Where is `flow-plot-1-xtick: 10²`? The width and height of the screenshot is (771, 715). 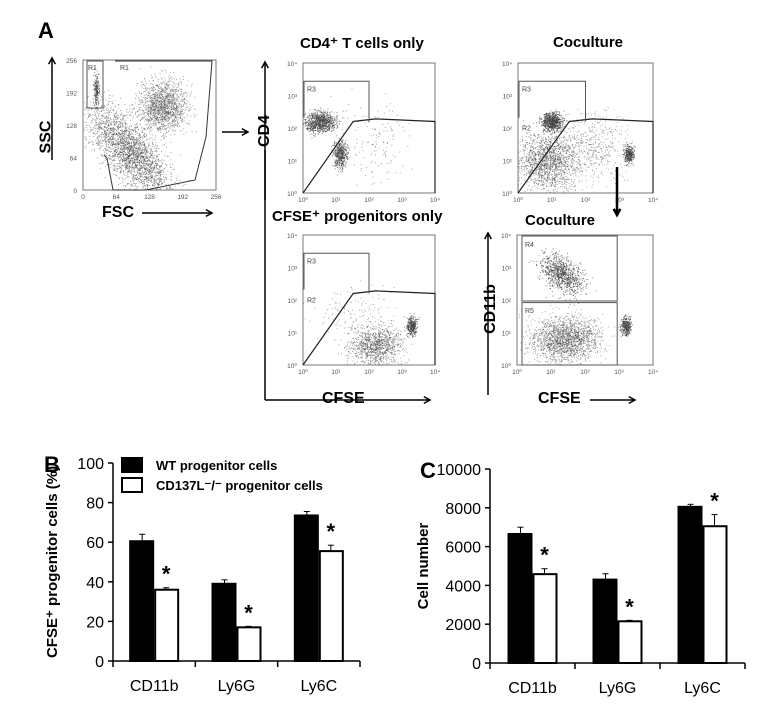 flow-plot-1-xtick: 10² is located at coordinates (369, 200).